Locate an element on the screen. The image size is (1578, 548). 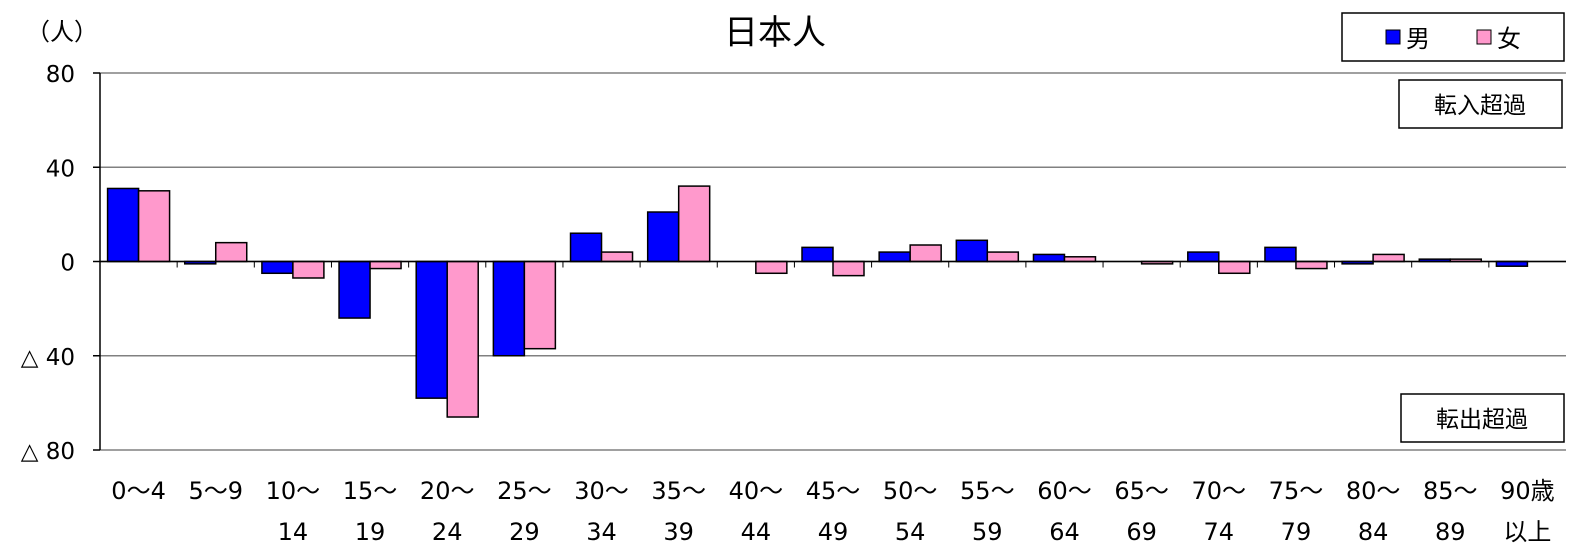
x-tick-label-9-line2: 49 is located at coordinates (833, 532).